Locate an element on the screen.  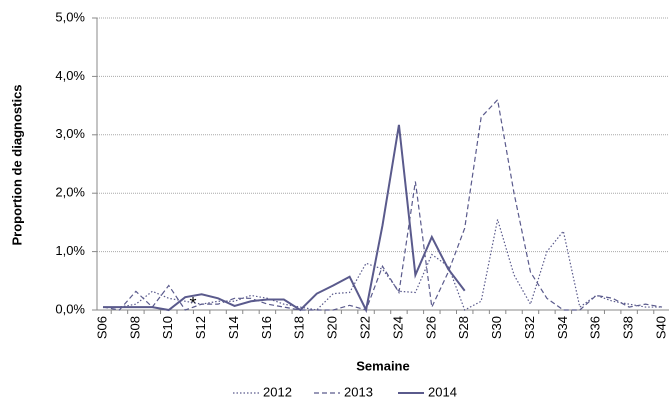
x-tick-label: S08 is located at coordinates (134, 327).